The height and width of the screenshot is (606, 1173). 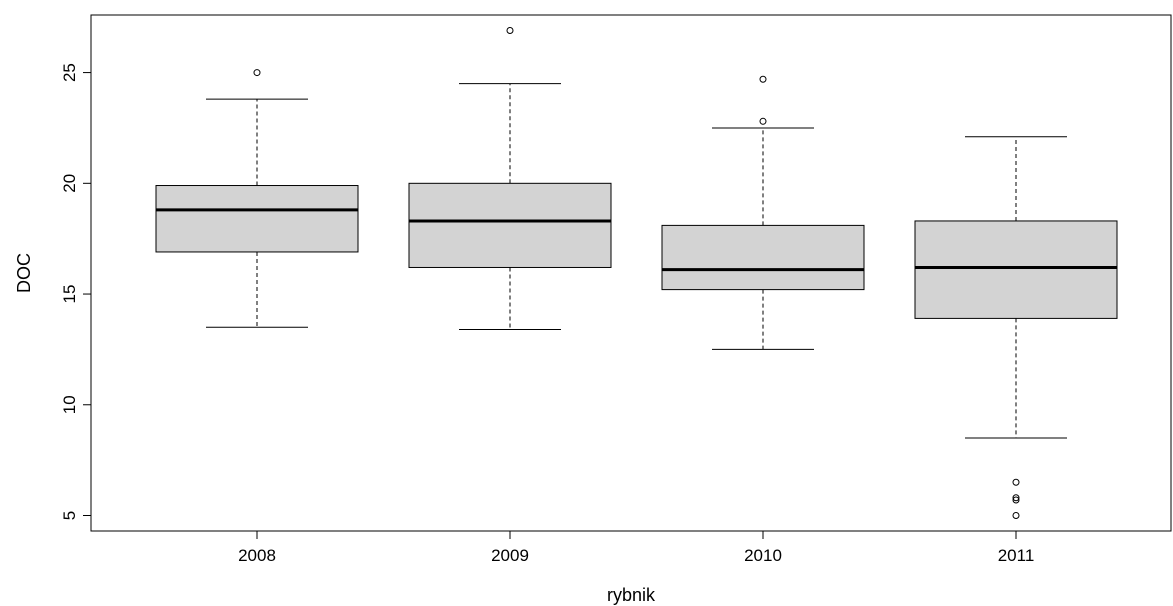 I want to click on x-tick-label: 2008, so click(x=257, y=555).